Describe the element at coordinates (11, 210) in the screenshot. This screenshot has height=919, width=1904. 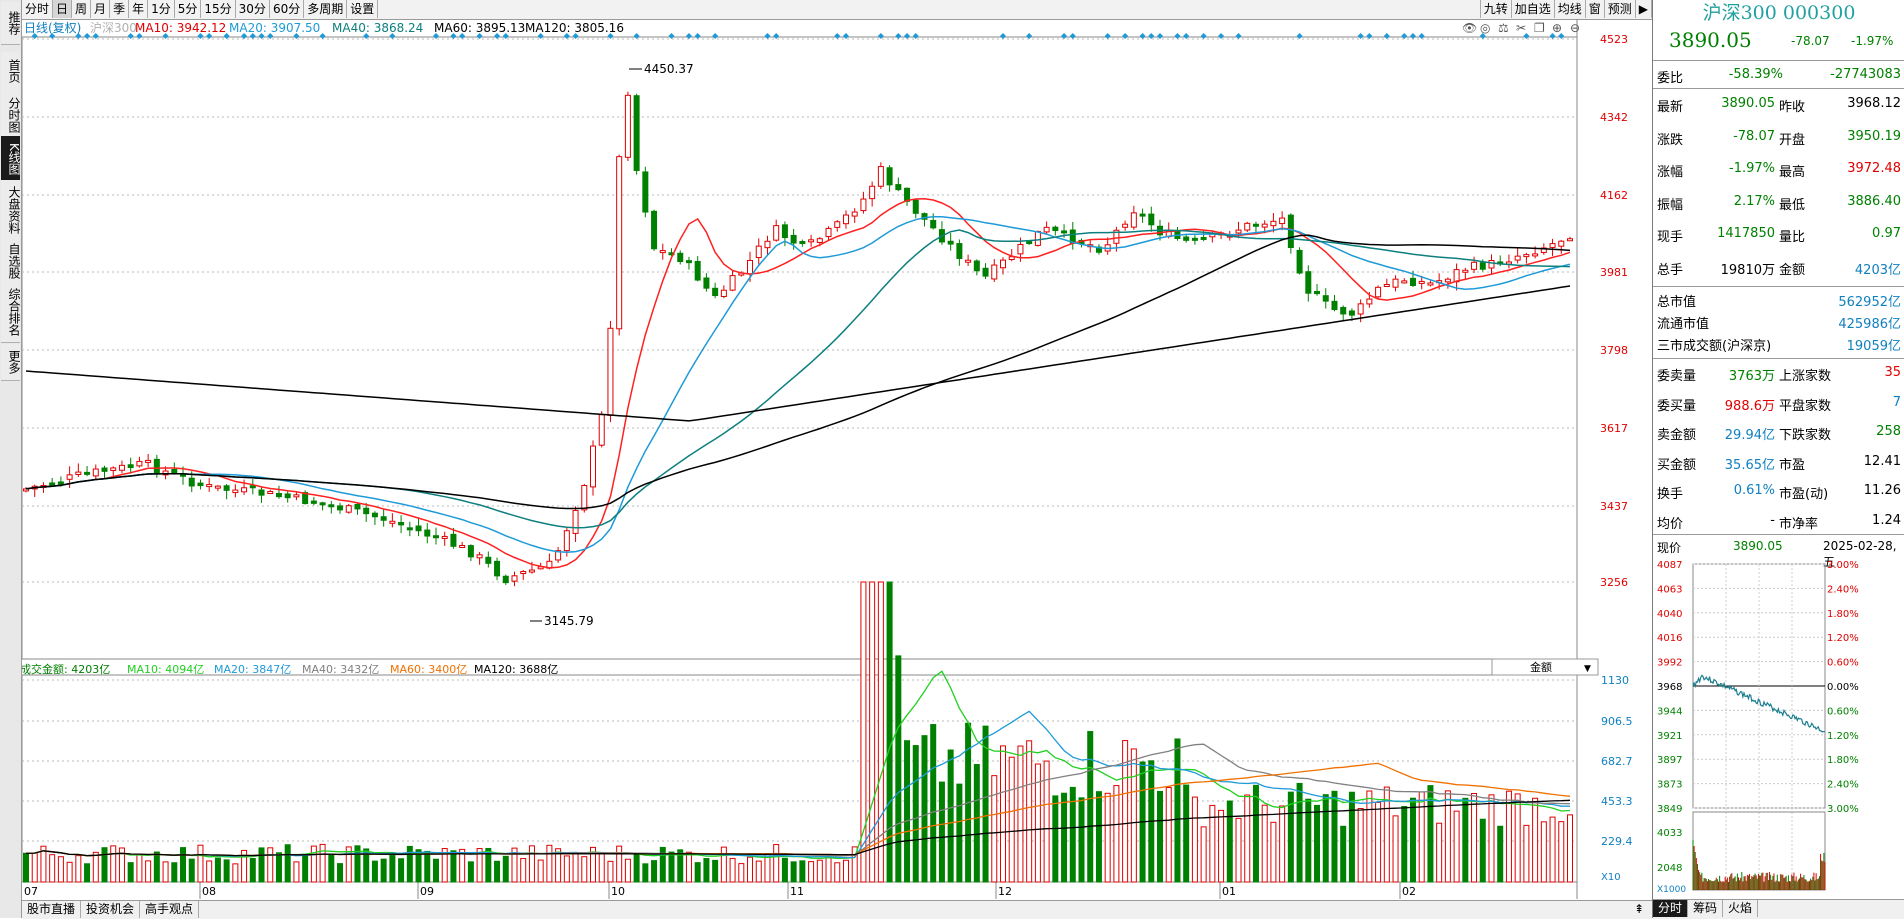
I see `tab-market-info: 大盘资料` at that location.